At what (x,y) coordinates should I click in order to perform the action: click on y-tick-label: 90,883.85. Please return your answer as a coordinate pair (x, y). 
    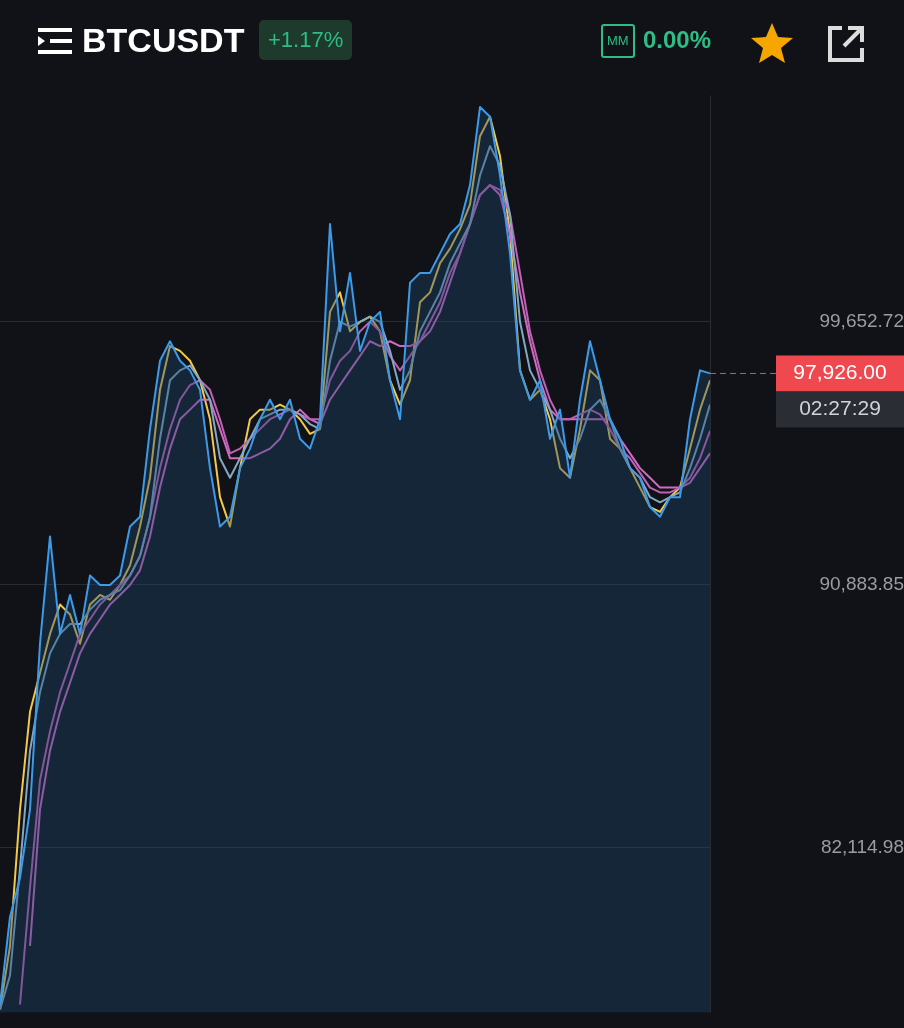
    Looking at the image, I should click on (861, 583).